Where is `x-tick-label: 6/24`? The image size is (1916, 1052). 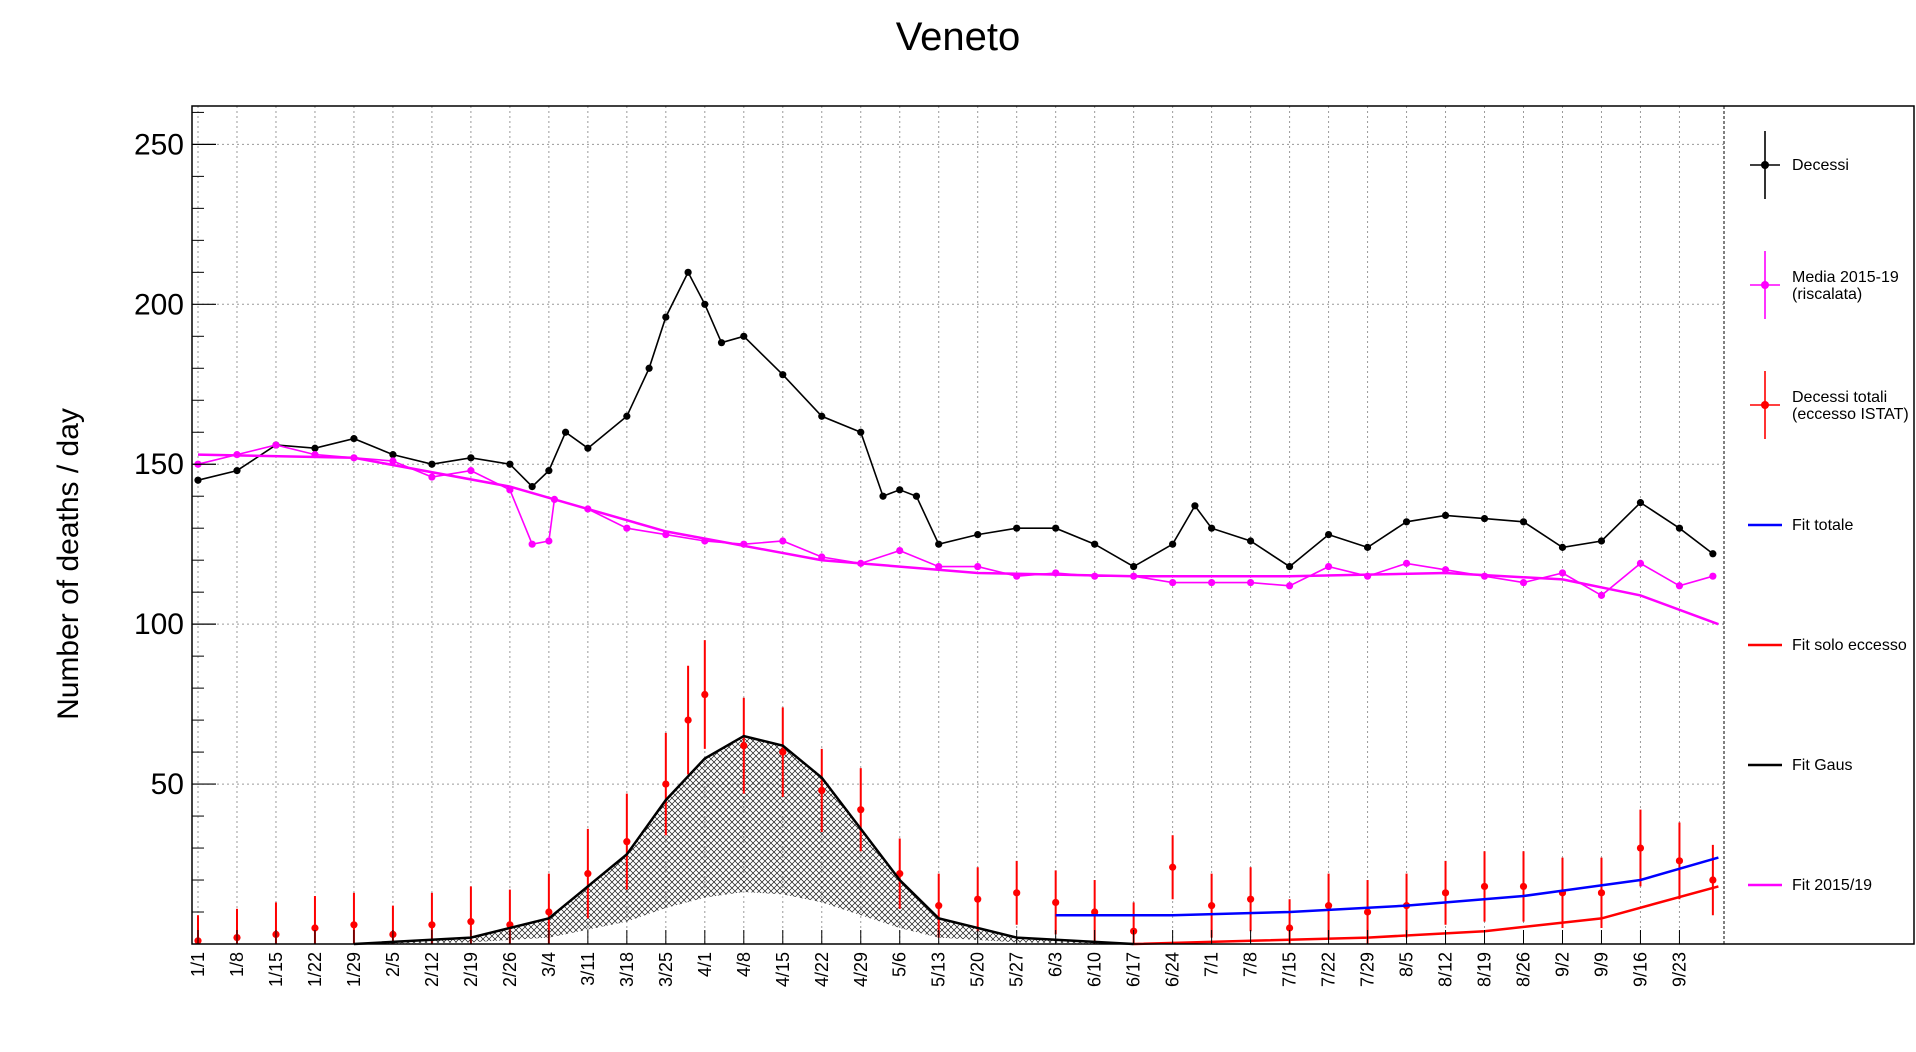
x-tick-label: 6/24 is located at coordinates (1173, 969).